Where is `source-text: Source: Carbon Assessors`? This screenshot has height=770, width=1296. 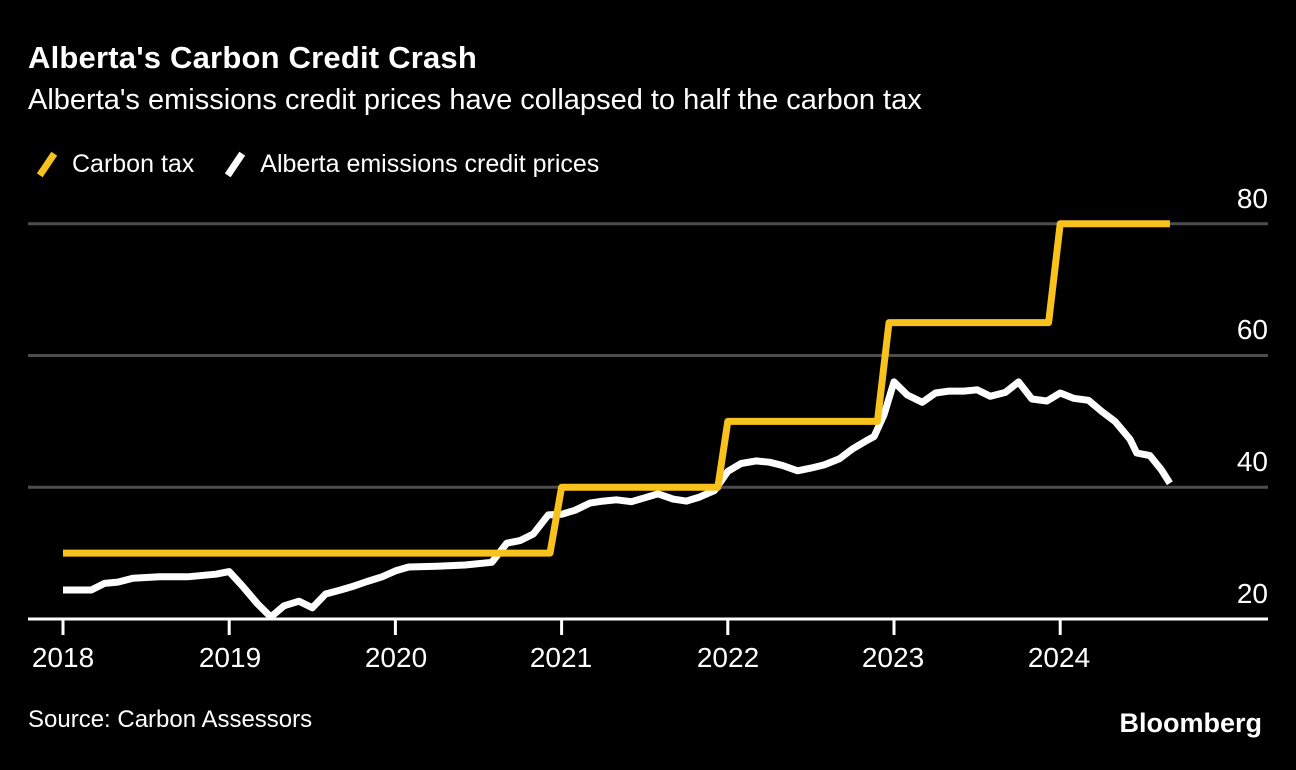 source-text: Source: Carbon Assessors is located at coordinates (170, 719).